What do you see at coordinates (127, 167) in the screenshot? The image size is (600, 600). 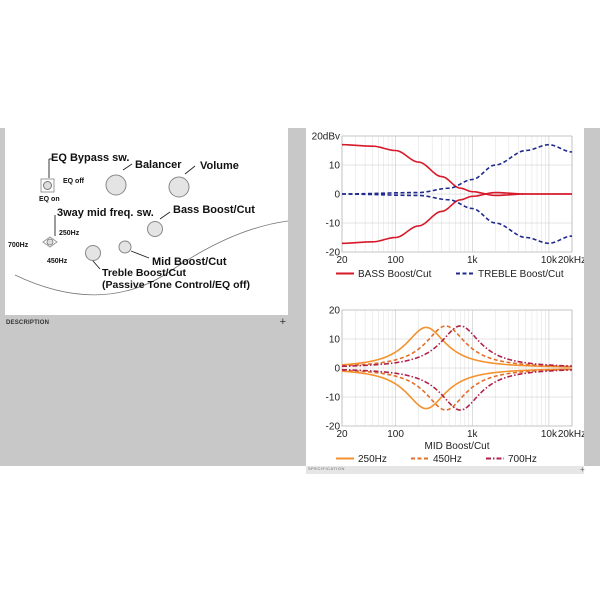 I see `balancer-leader` at bounding box center [127, 167].